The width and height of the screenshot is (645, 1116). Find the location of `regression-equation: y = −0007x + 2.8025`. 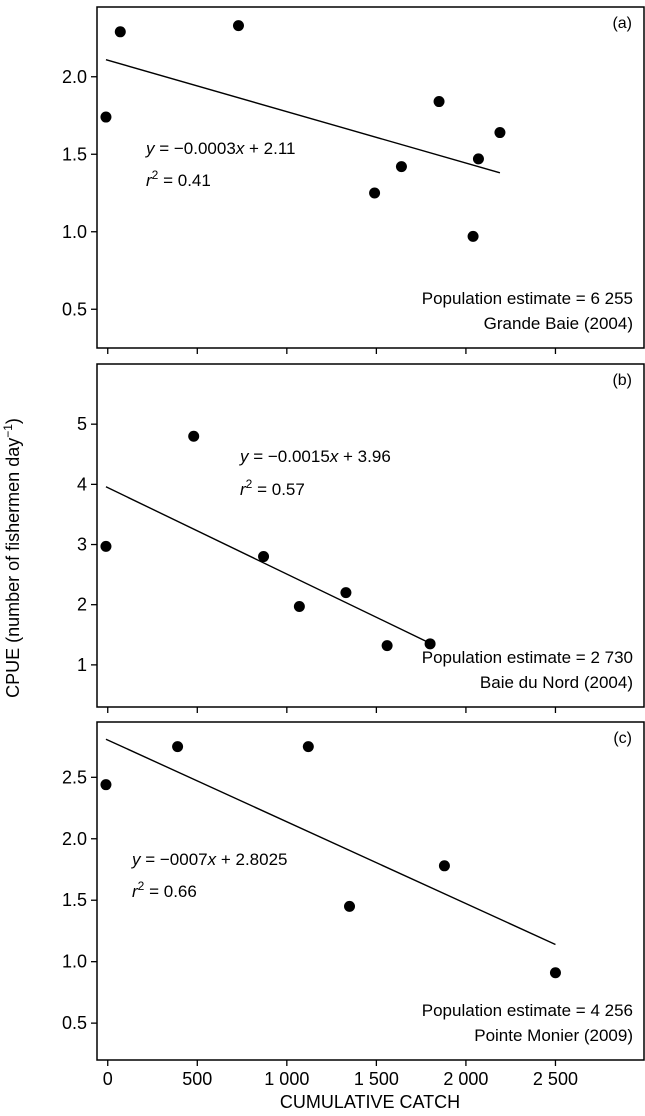

regression-equation: y = −0007x + 2.8025 is located at coordinates (209, 859).